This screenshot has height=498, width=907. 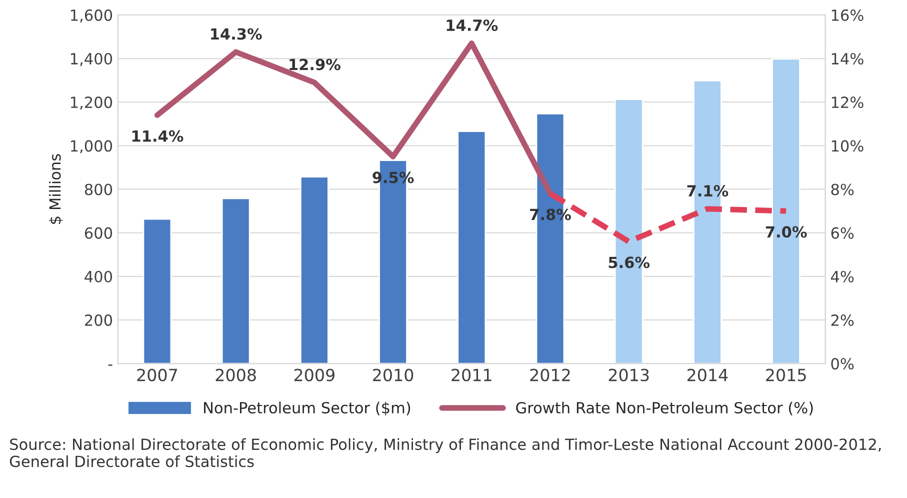 What do you see at coordinates (628, 375) in the screenshot?
I see `x-tick-label: 2013` at bounding box center [628, 375].